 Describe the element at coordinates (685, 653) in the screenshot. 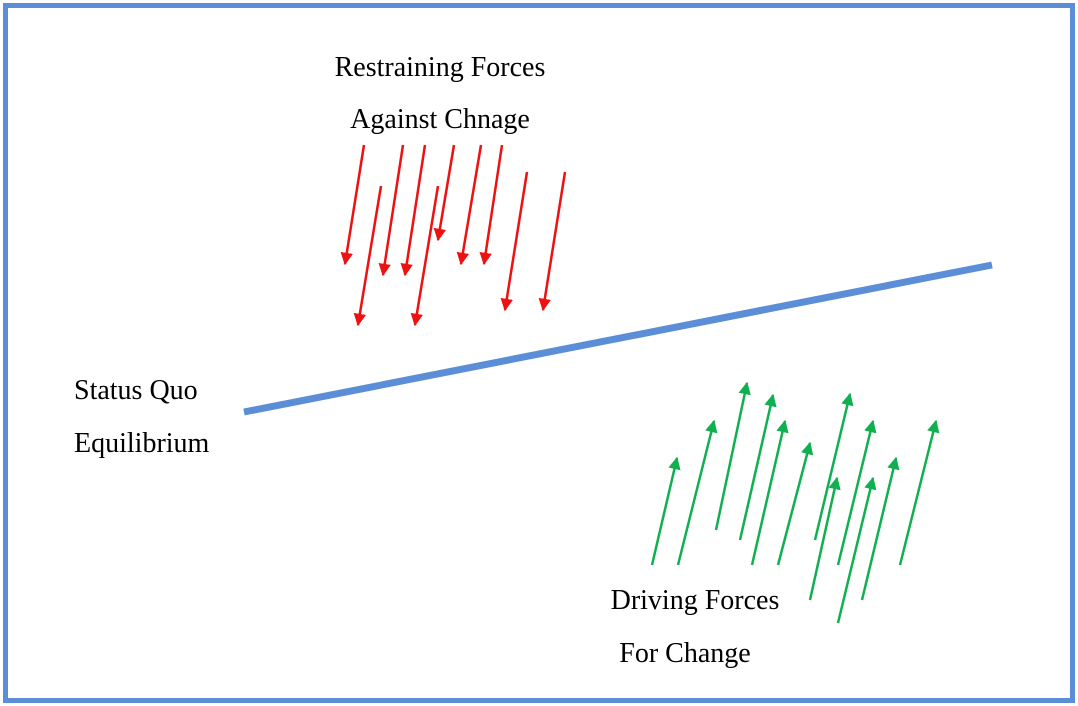

I see `for-change-label: For Change` at that location.